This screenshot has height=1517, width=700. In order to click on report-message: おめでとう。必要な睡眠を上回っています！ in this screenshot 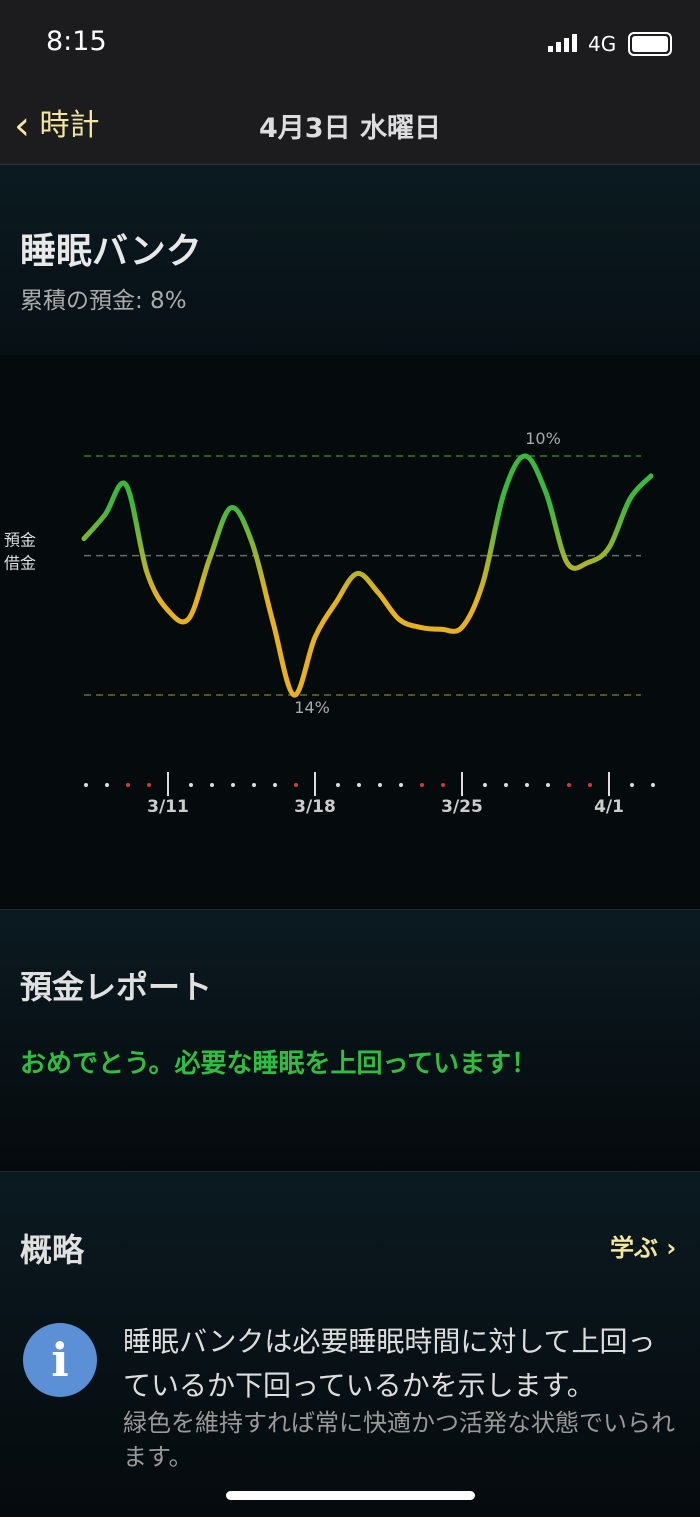, I will do `click(279, 1064)`.